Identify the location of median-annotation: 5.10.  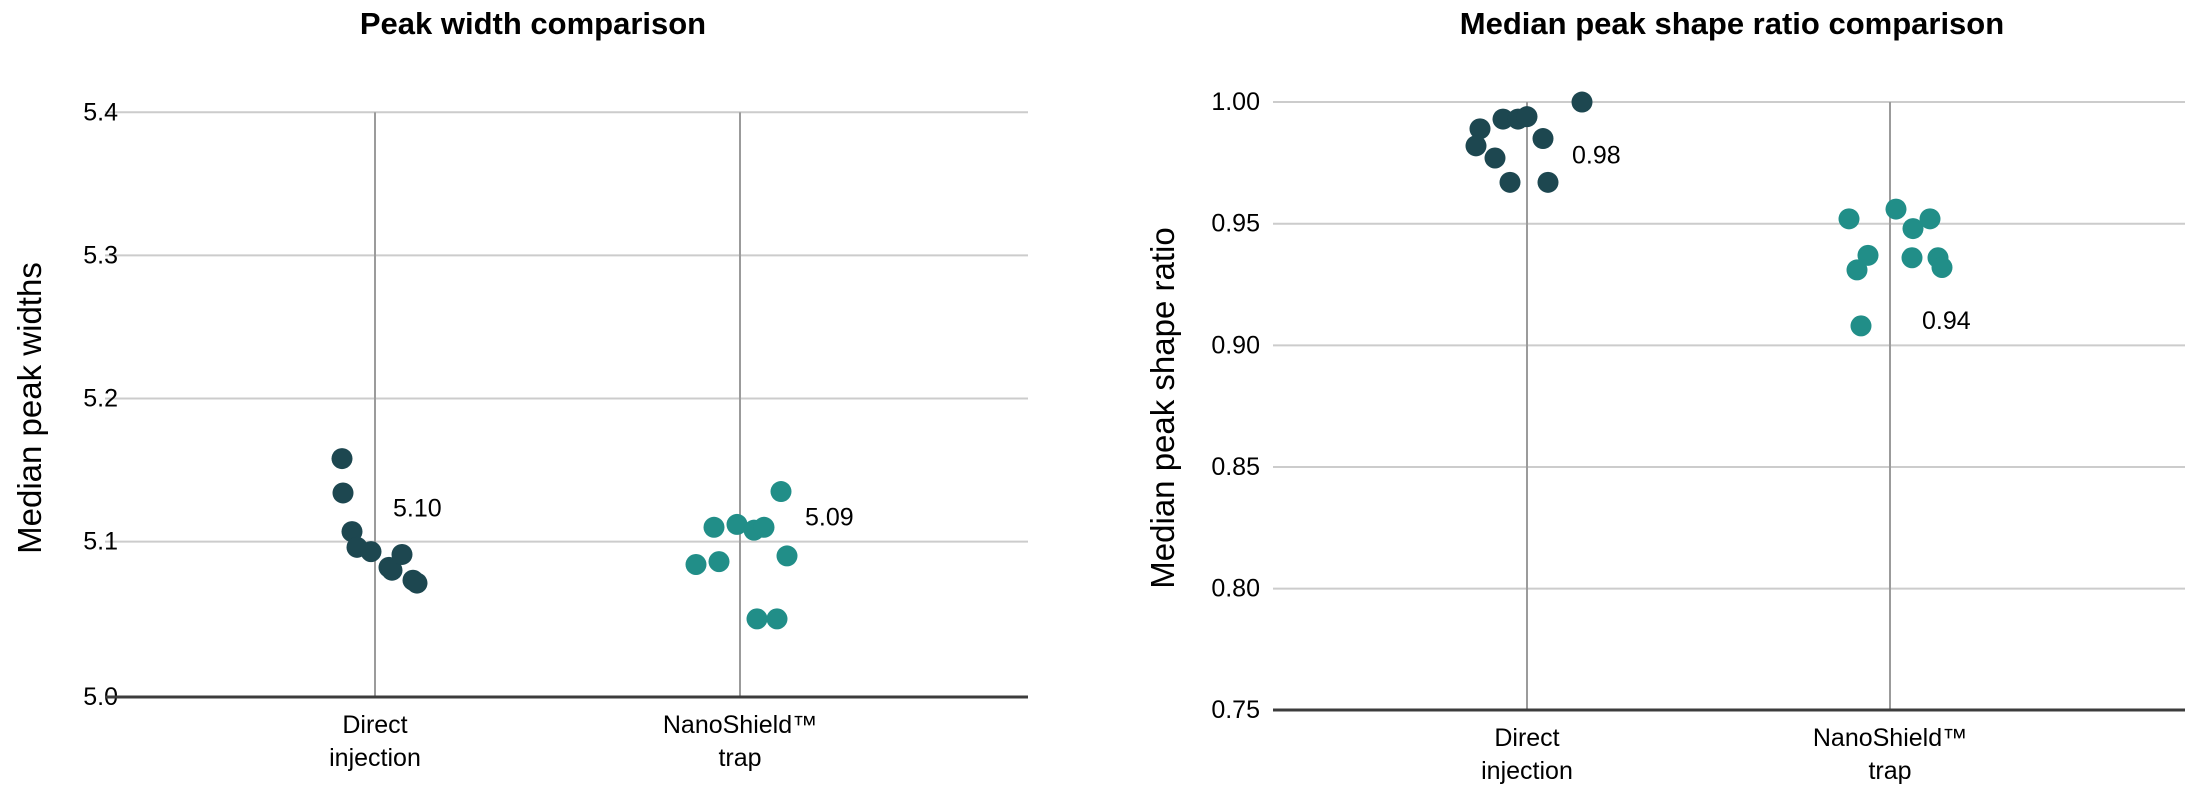
(417, 509).